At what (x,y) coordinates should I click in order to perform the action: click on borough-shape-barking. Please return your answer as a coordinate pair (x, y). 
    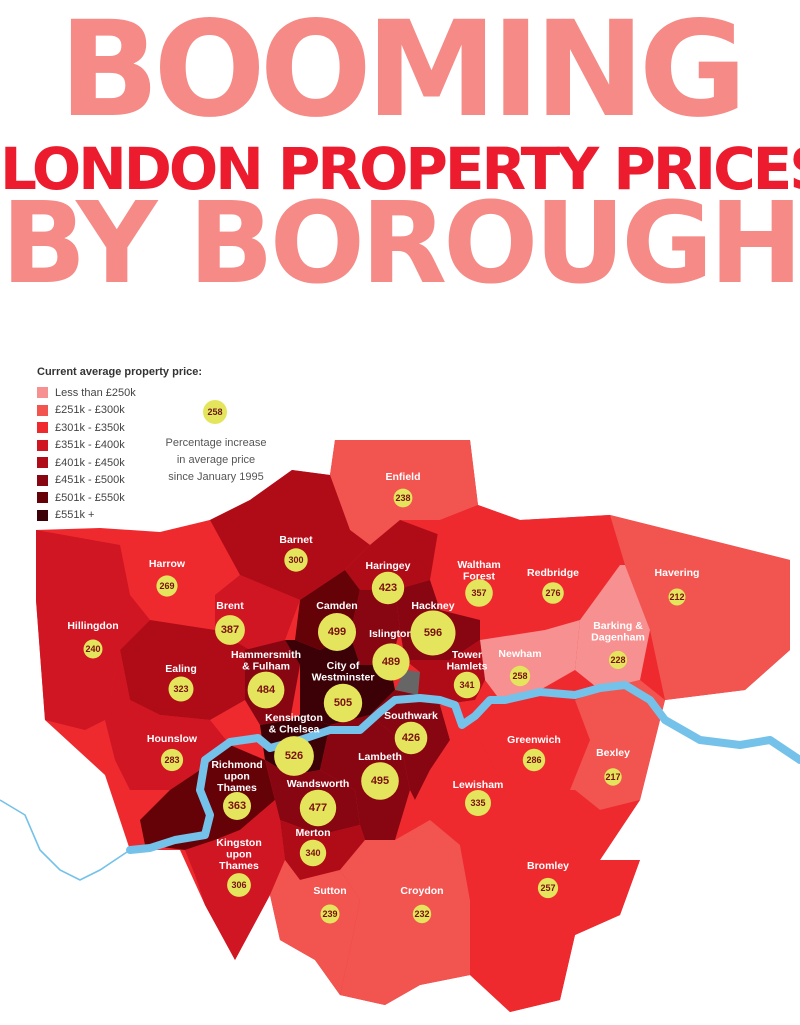
    Looking at the image, I should click on (612, 627).